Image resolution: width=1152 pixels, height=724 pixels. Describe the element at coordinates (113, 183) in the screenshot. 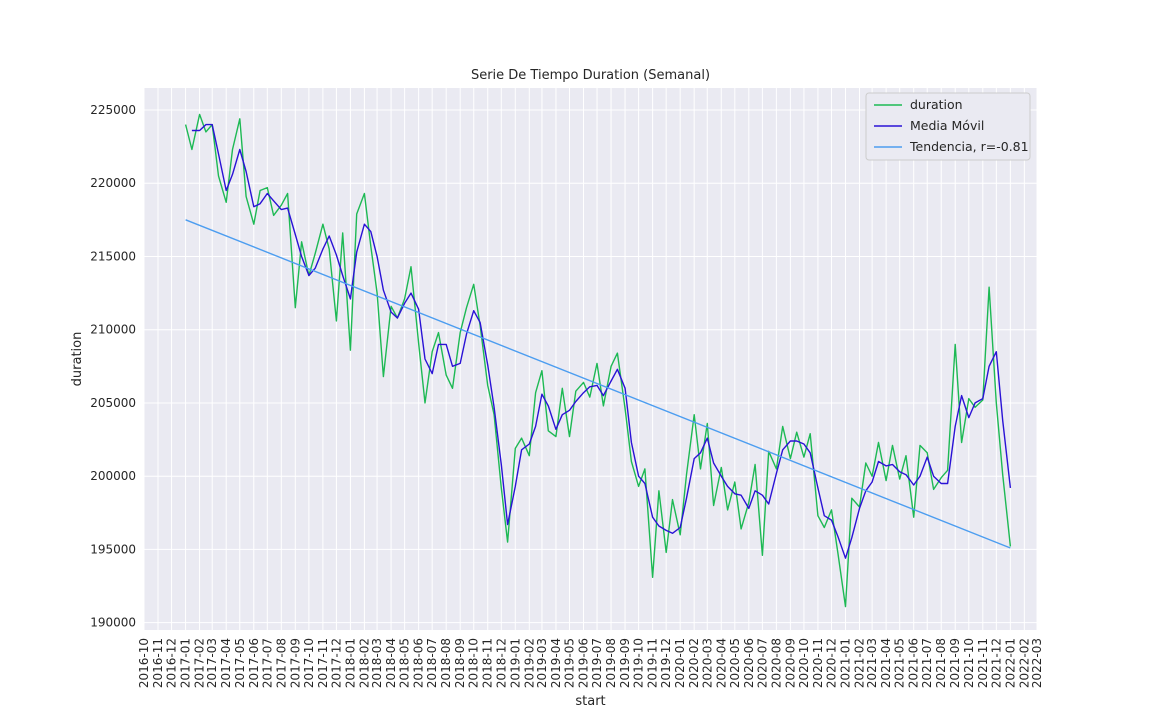

I see `y-tick-label: 220000` at that location.